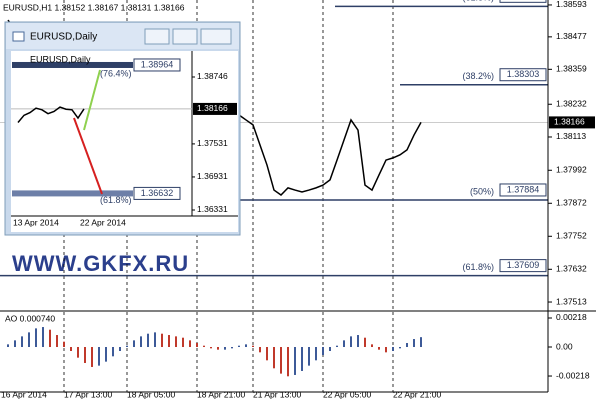  What do you see at coordinates (88, 394) in the screenshot?
I see `x-tick-label: 17 Apr 13:00` at bounding box center [88, 394].